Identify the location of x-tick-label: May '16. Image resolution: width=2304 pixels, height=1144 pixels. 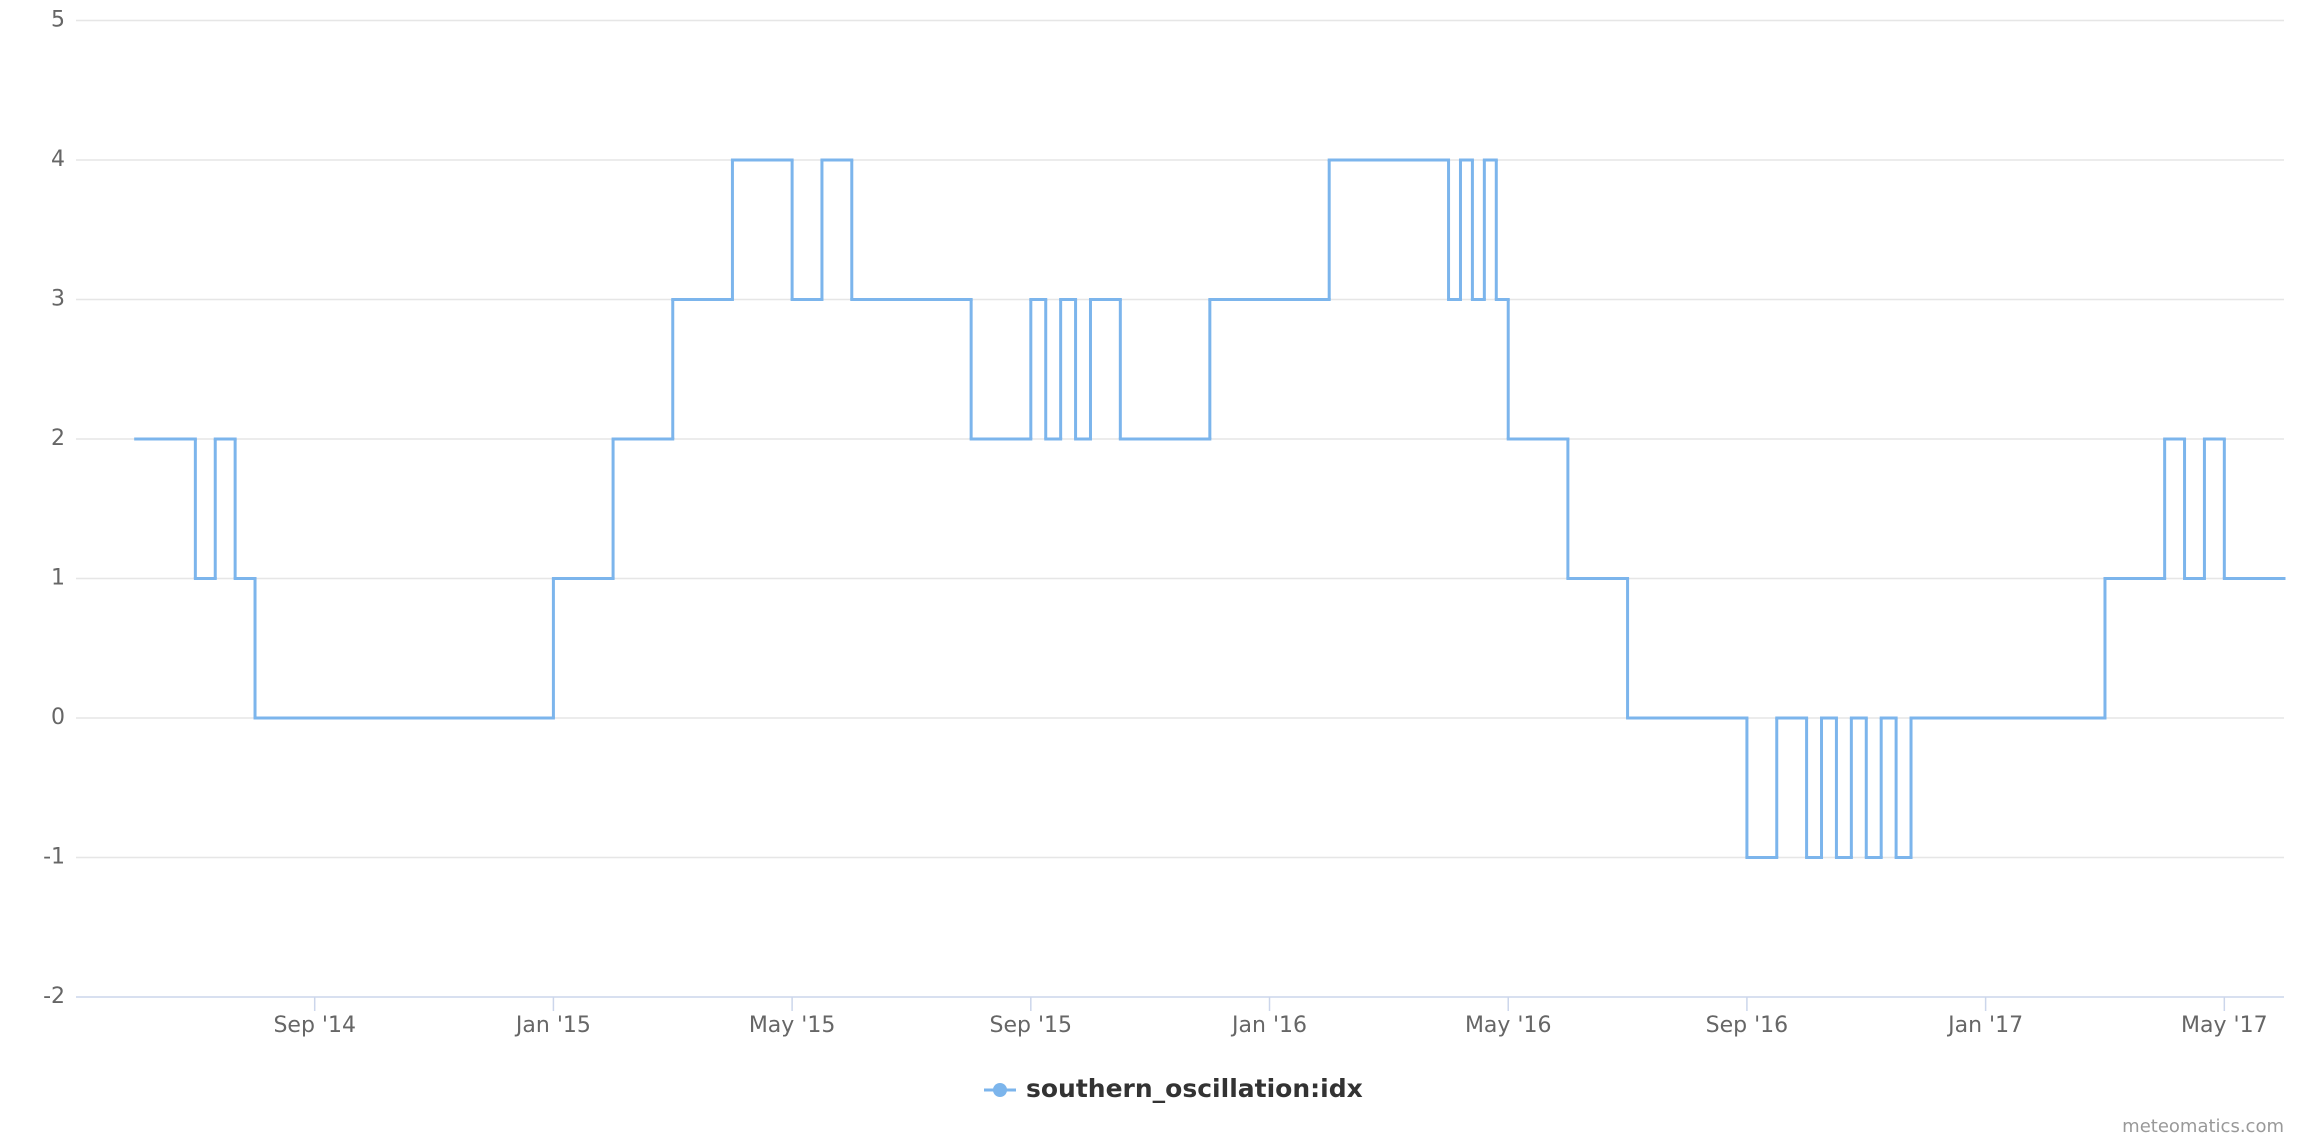
(1508, 1025).